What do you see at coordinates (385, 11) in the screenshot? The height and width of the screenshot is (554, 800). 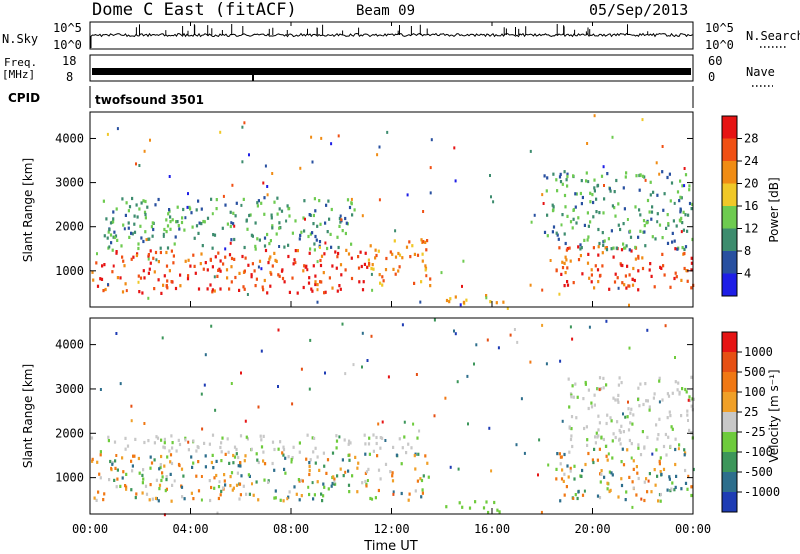 I see `beam-title: Beam 09` at bounding box center [385, 11].